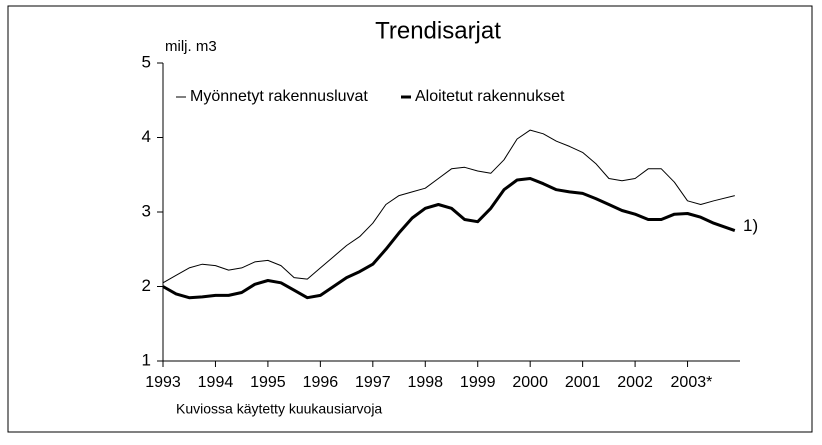  Describe the element at coordinates (163, 382) in the screenshot. I see `x-tick-label: 1993` at that location.